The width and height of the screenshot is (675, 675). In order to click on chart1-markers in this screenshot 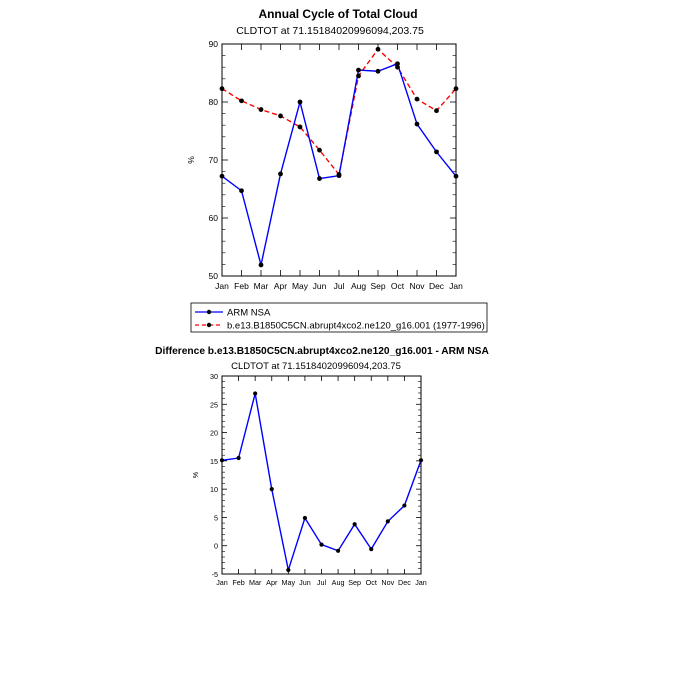, I will do `click(339, 157)`.